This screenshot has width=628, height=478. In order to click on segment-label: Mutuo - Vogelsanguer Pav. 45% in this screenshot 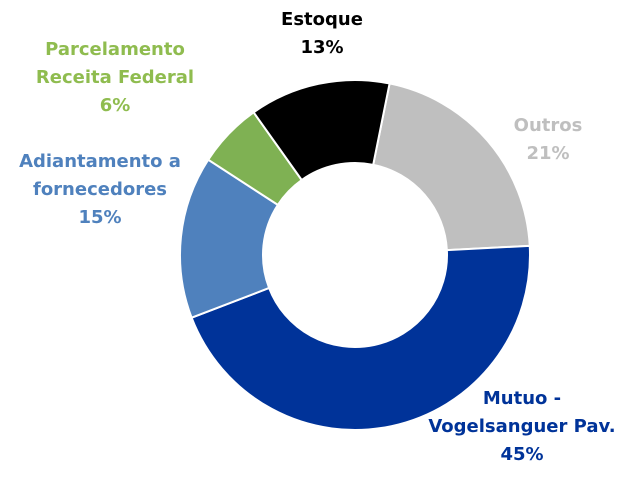, I will do `click(522, 427)`.